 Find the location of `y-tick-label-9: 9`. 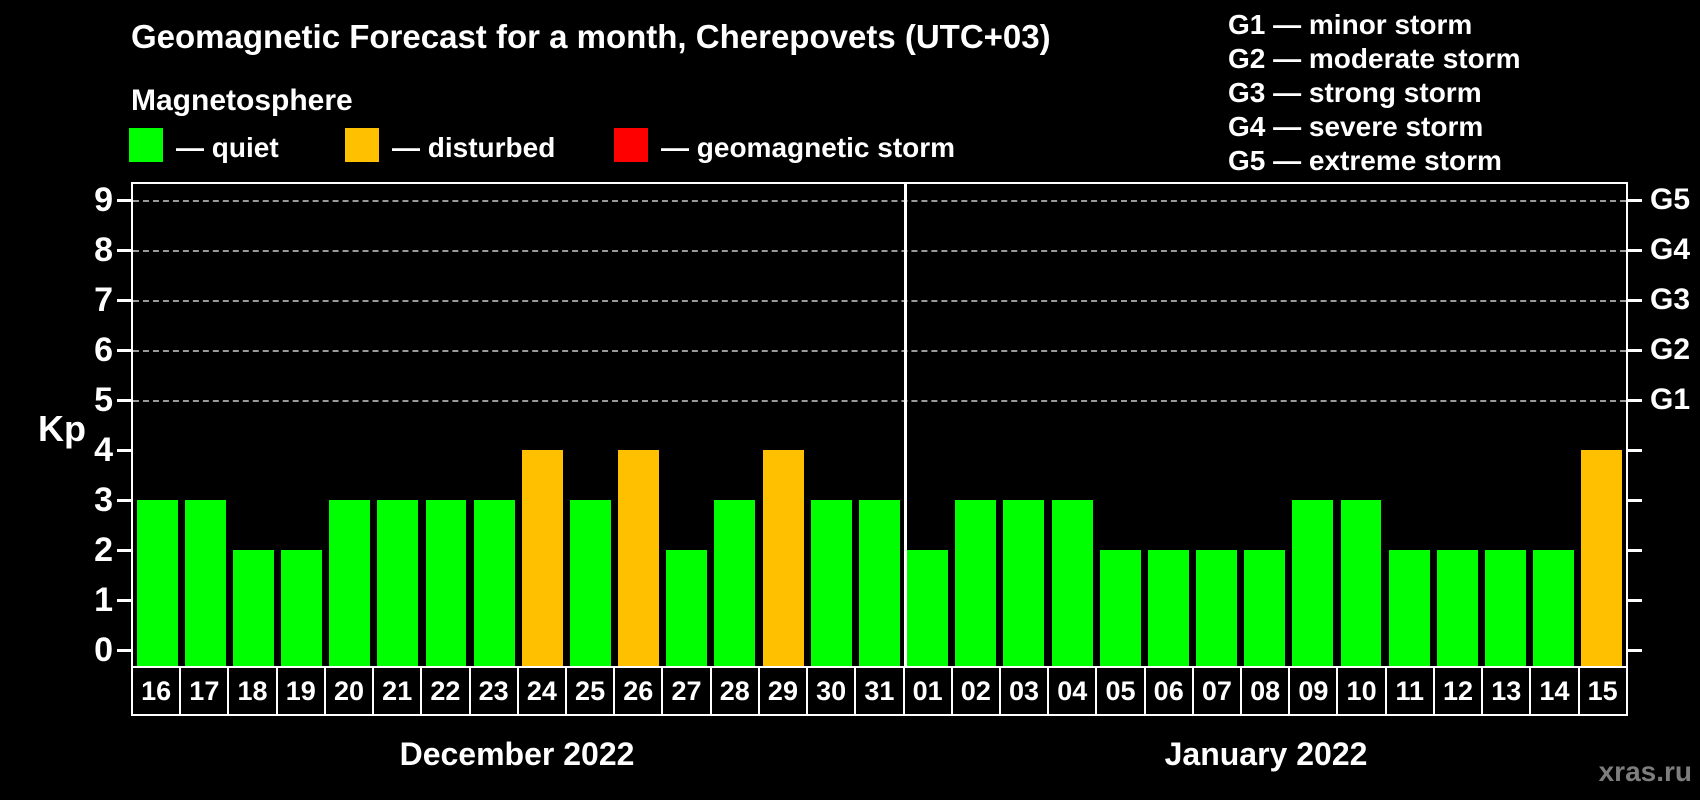

y-tick-label-9: 9 is located at coordinates (103, 200).